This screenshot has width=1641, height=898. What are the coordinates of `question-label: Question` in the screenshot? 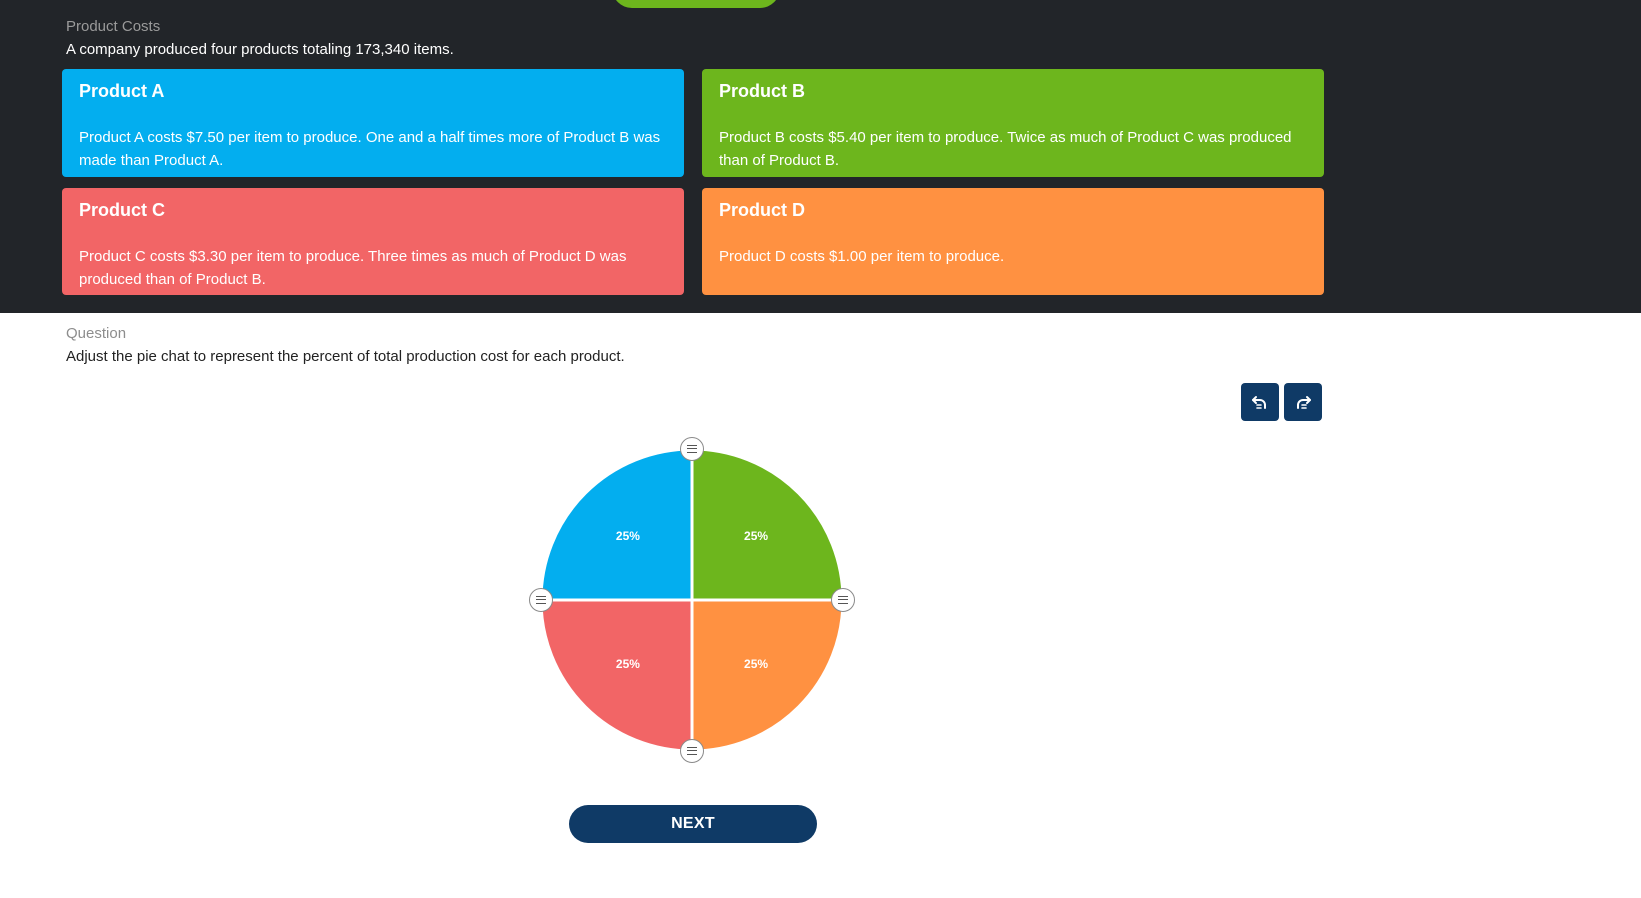 It's located at (96, 333).